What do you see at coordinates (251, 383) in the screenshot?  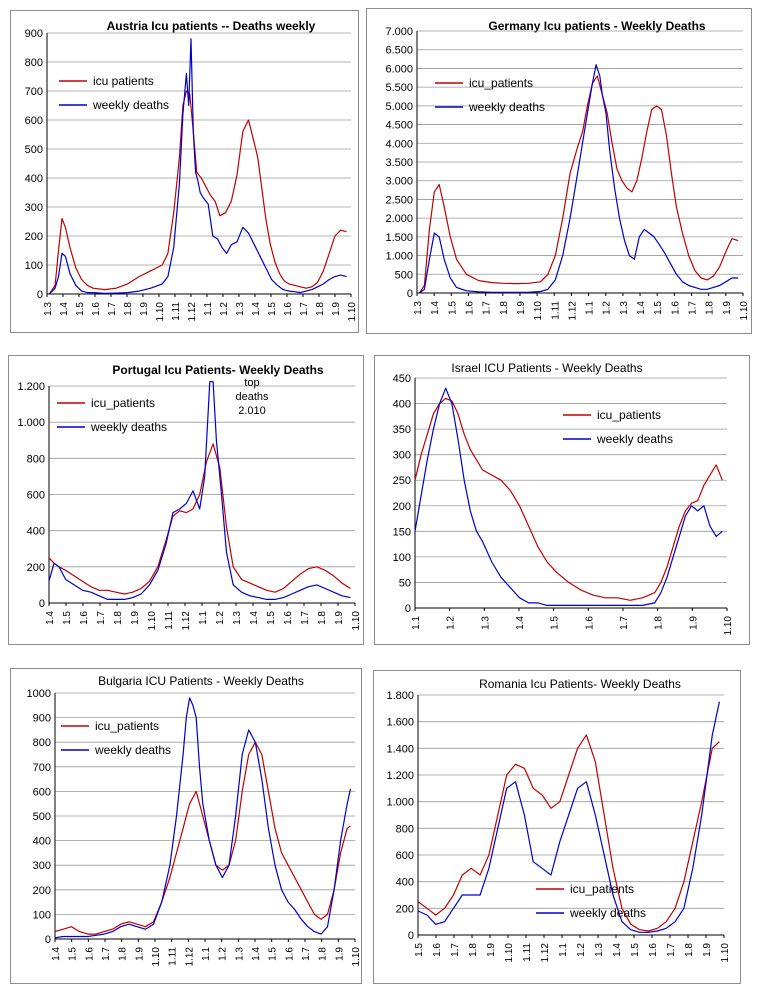 I see `top-deaths-annotation: top` at bounding box center [251, 383].